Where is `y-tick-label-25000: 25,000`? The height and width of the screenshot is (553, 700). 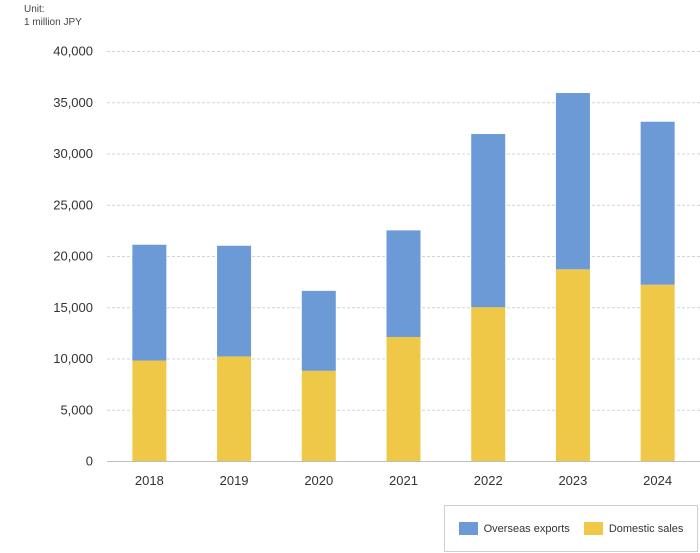
y-tick-label-25000: 25,000 is located at coordinates (73, 204).